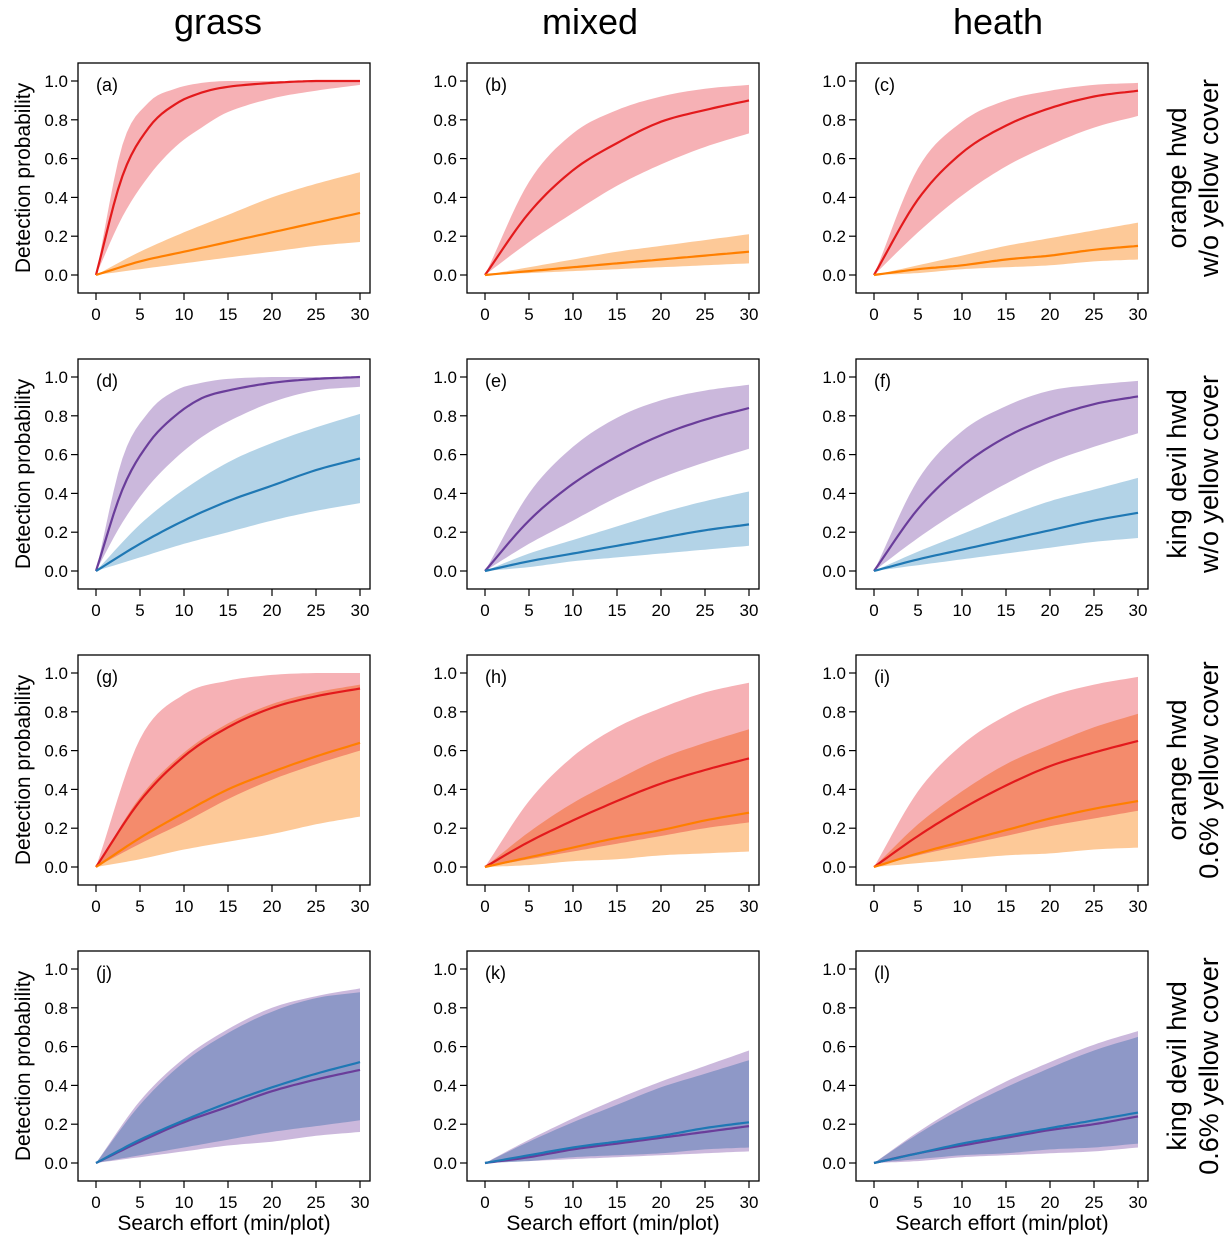 The image size is (1229, 1242). I want to click on ci-band-orange, so click(1006, 790).